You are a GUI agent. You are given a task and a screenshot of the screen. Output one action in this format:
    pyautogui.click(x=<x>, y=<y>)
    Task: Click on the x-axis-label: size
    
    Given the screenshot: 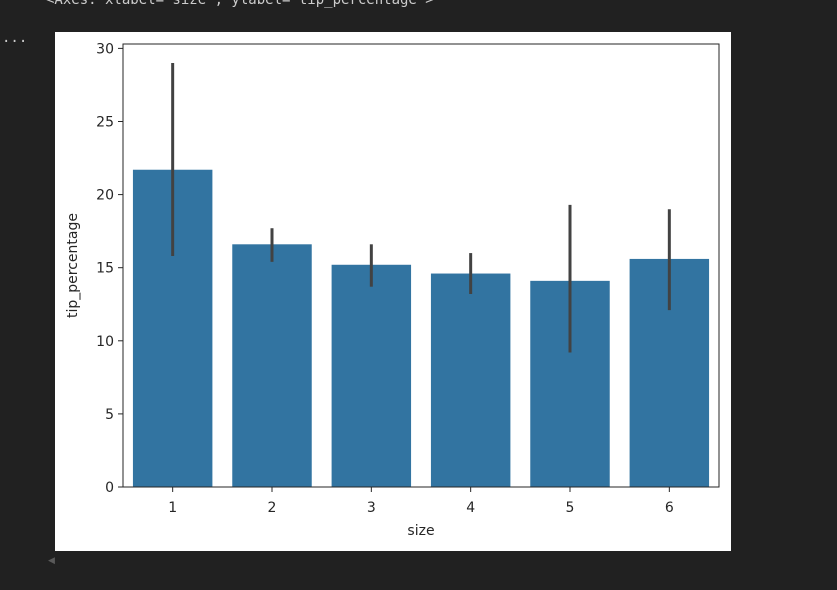 What is the action you would take?
    pyautogui.click(x=420, y=531)
    